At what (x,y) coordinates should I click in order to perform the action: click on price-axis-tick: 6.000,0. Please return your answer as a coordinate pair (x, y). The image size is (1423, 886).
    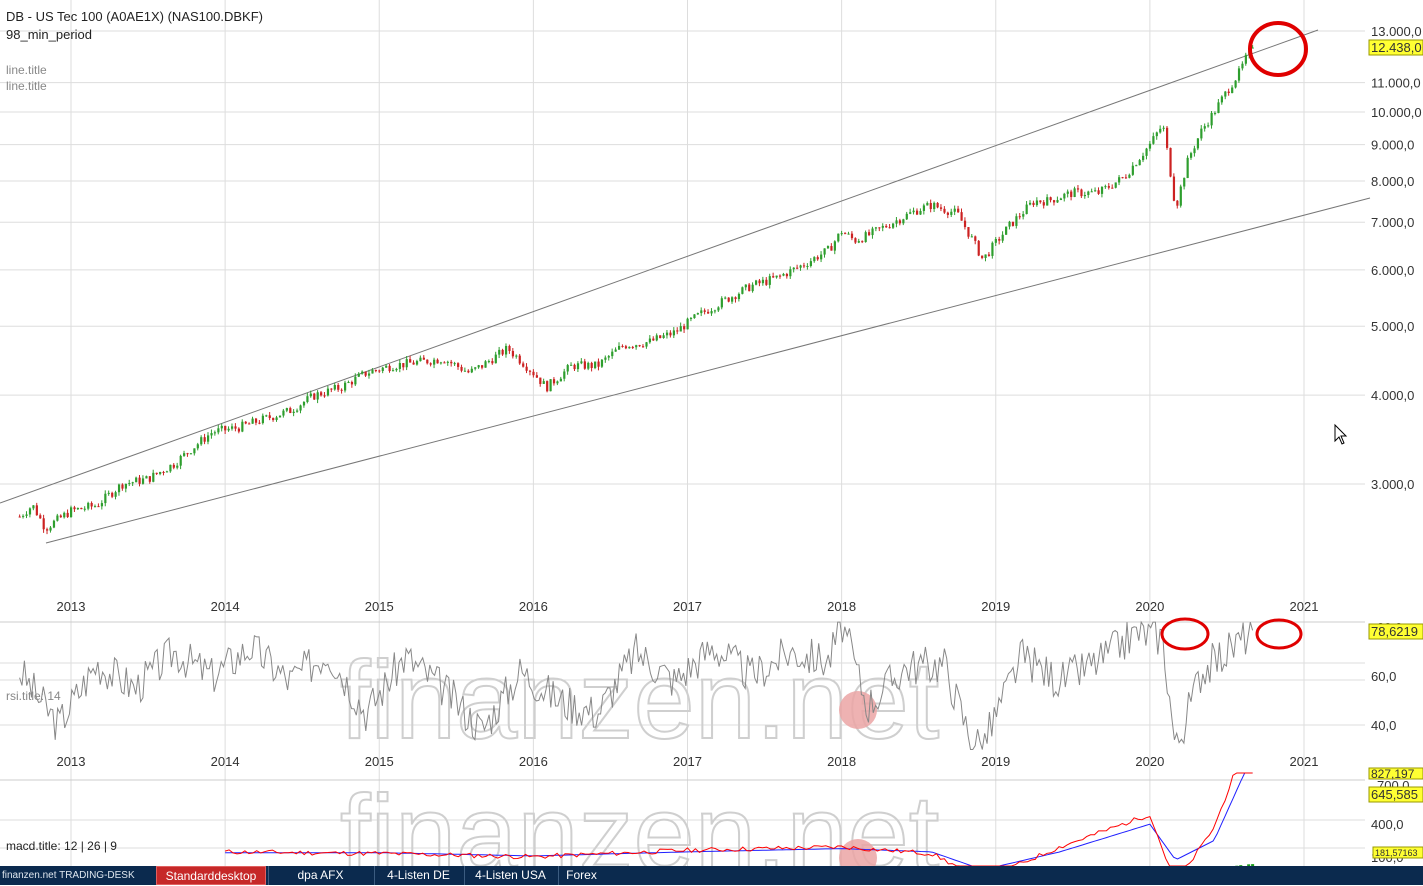
    Looking at the image, I should click on (1392, 270).